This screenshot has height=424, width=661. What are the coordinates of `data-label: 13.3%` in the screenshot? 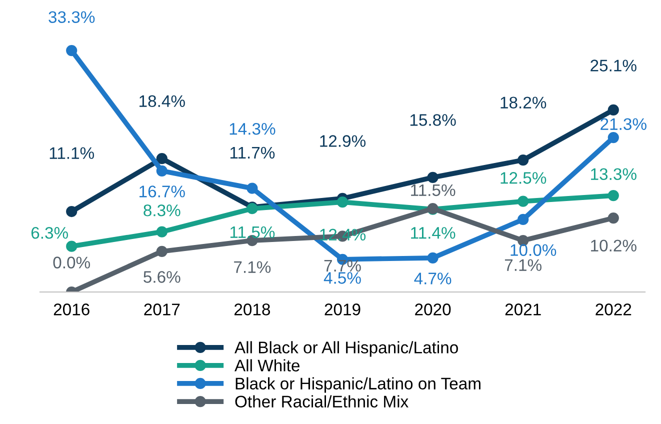 It's located at (613, 174).